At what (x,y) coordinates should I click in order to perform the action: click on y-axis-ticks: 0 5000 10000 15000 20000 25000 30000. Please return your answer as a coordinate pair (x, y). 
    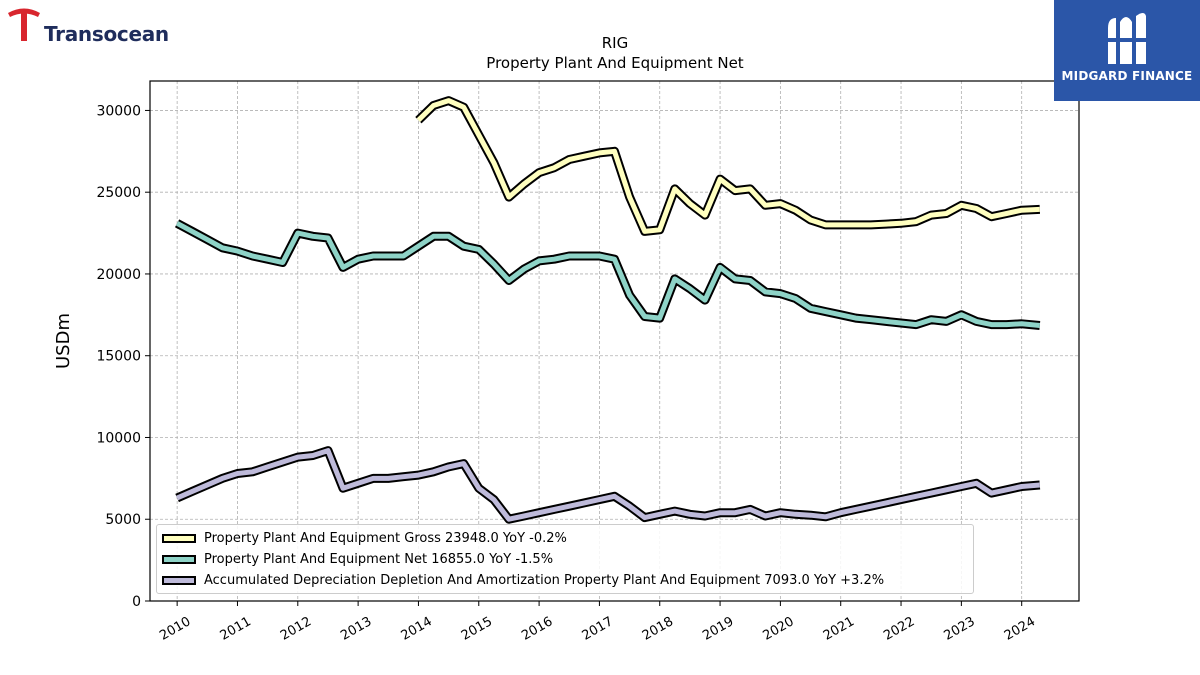
    Looking at the image, I should click on (123, 356).